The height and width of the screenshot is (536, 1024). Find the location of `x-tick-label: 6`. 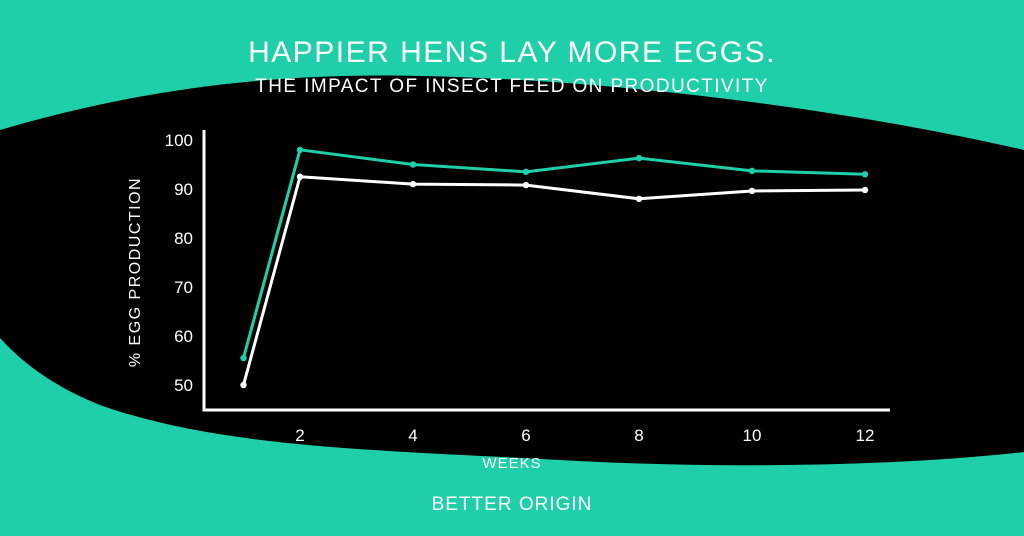

x-tick-label: 6 is located at coordinates (525, 435).